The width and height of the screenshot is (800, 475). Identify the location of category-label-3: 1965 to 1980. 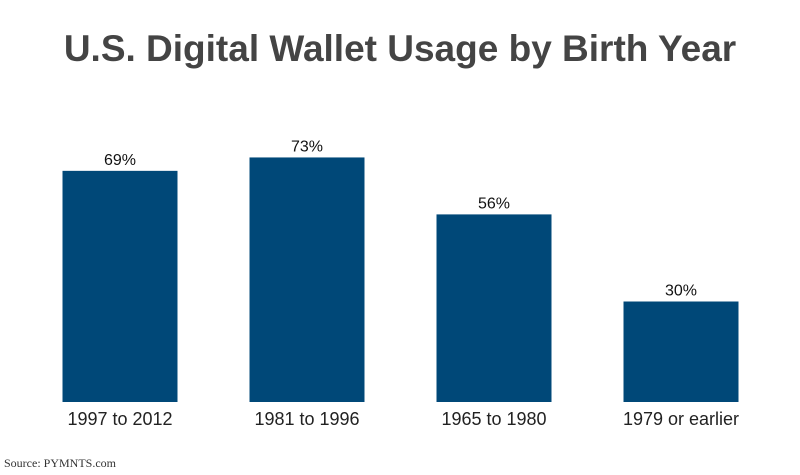
(493, 419).